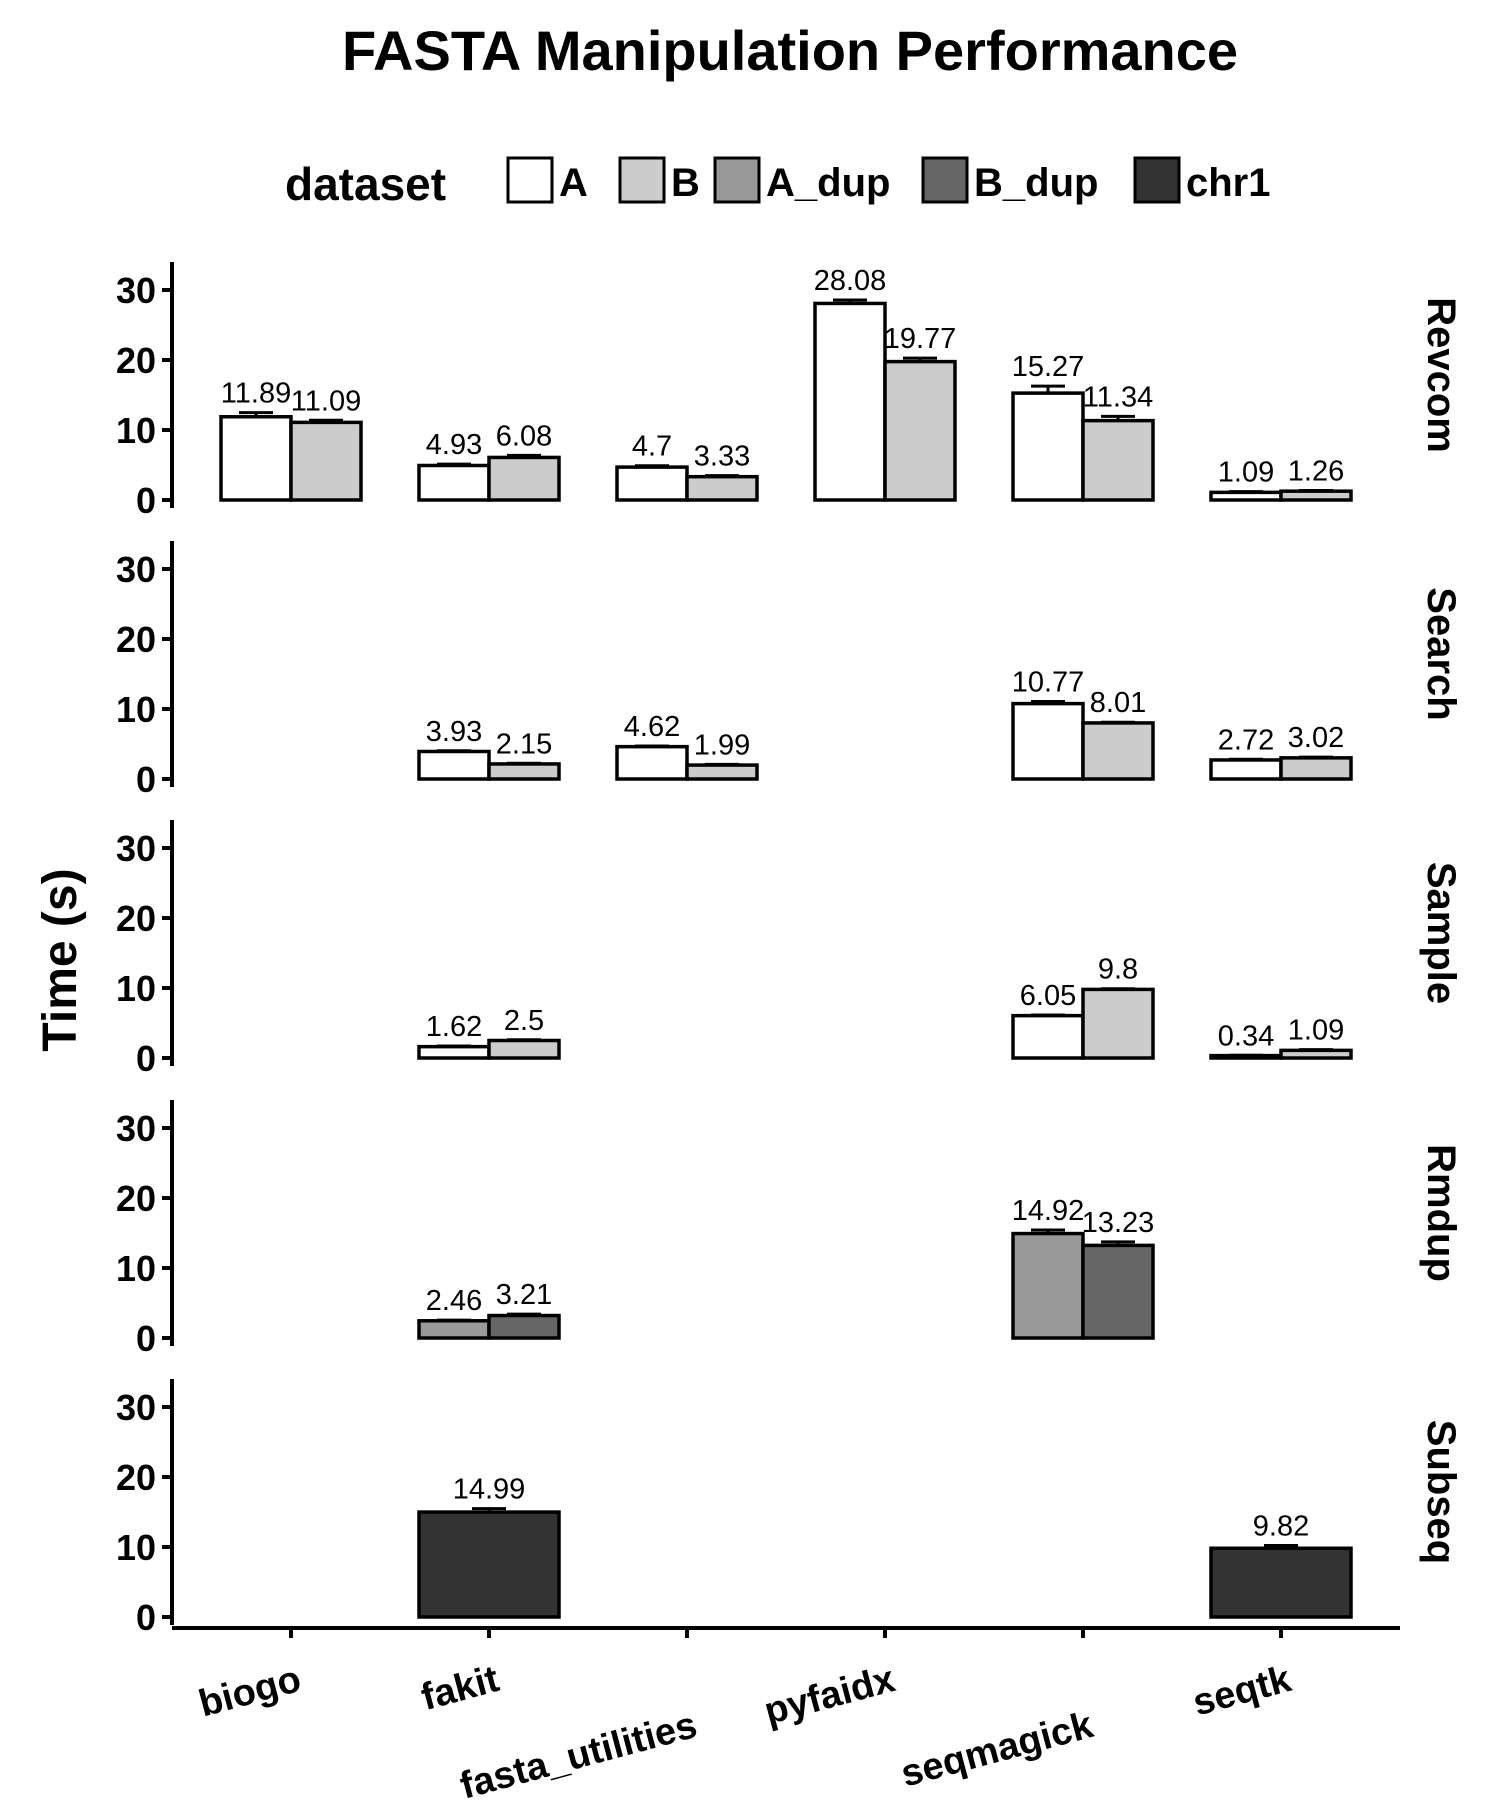  I want to click on bar-group-seqtk-b: 3.02, so click(1316, 751).